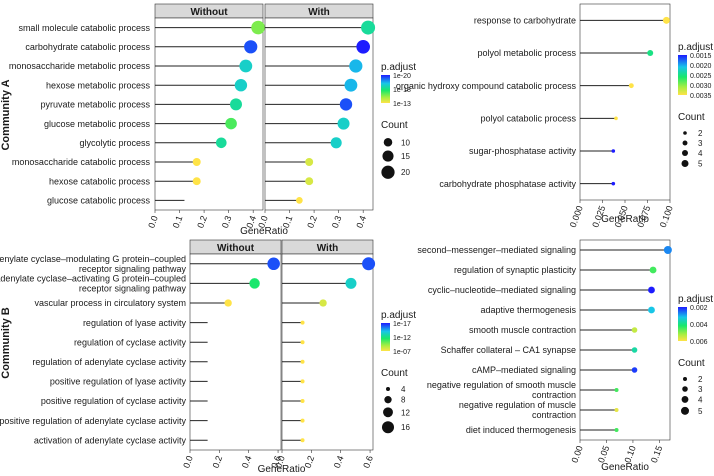 The width and height of the screenshot is (714, 476). I want to click on y-tick-label: glucose metabolic process, so click(97, 124).